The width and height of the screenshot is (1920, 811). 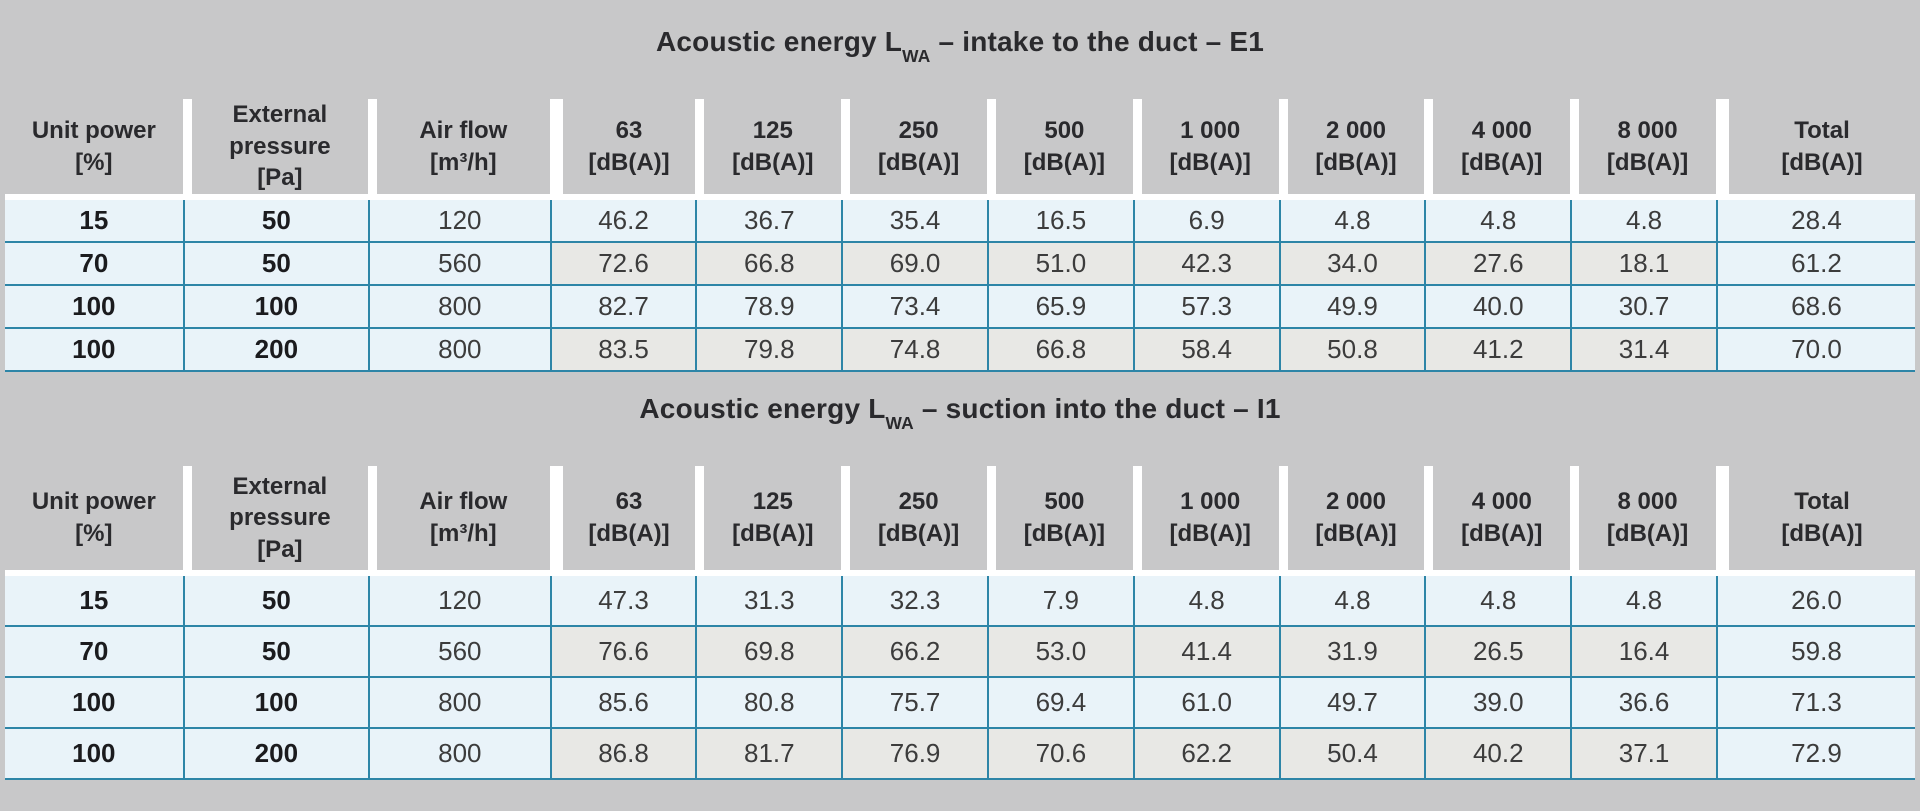 What do you see at coordinates (1497, 222) in the screenshot?
I see `cell-4-000: 4.8` at bounding box center [1497, 222].